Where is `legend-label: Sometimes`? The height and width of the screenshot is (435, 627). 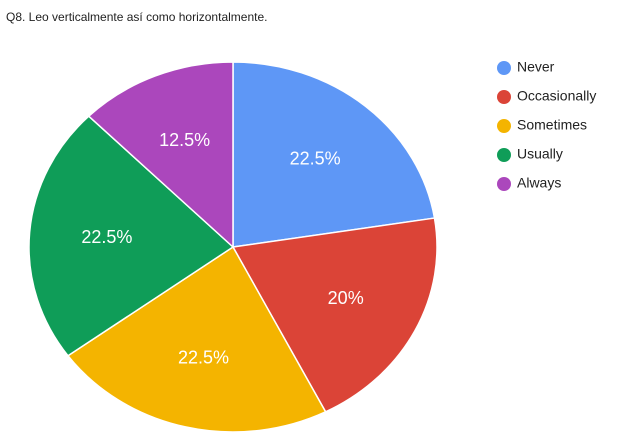
legend-label: Sometimes is located at coordinates (552, 125).